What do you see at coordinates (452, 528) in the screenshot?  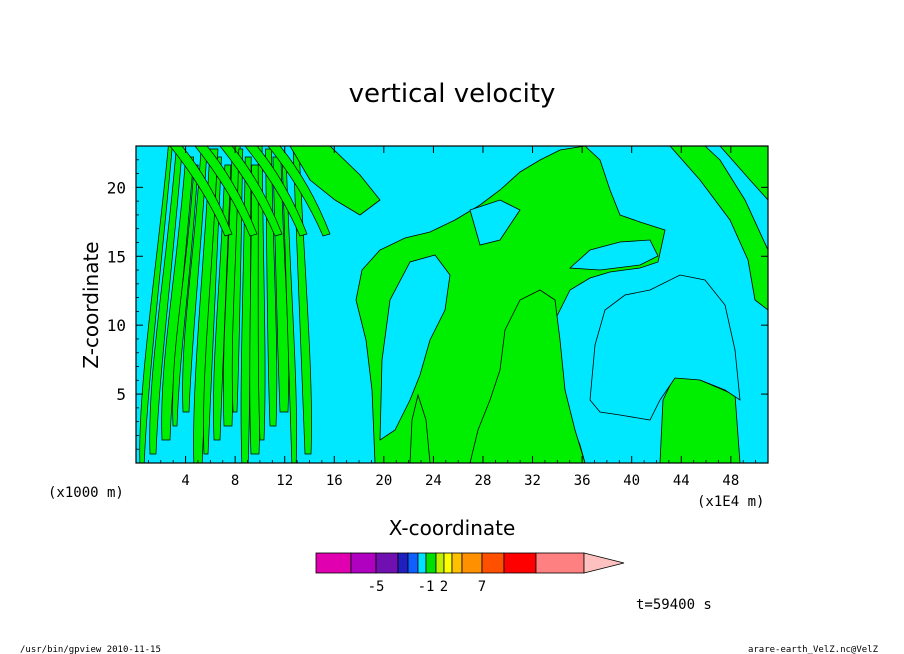 I see `x-axis-label: X-coordinate` at bounding box center [452, 528].